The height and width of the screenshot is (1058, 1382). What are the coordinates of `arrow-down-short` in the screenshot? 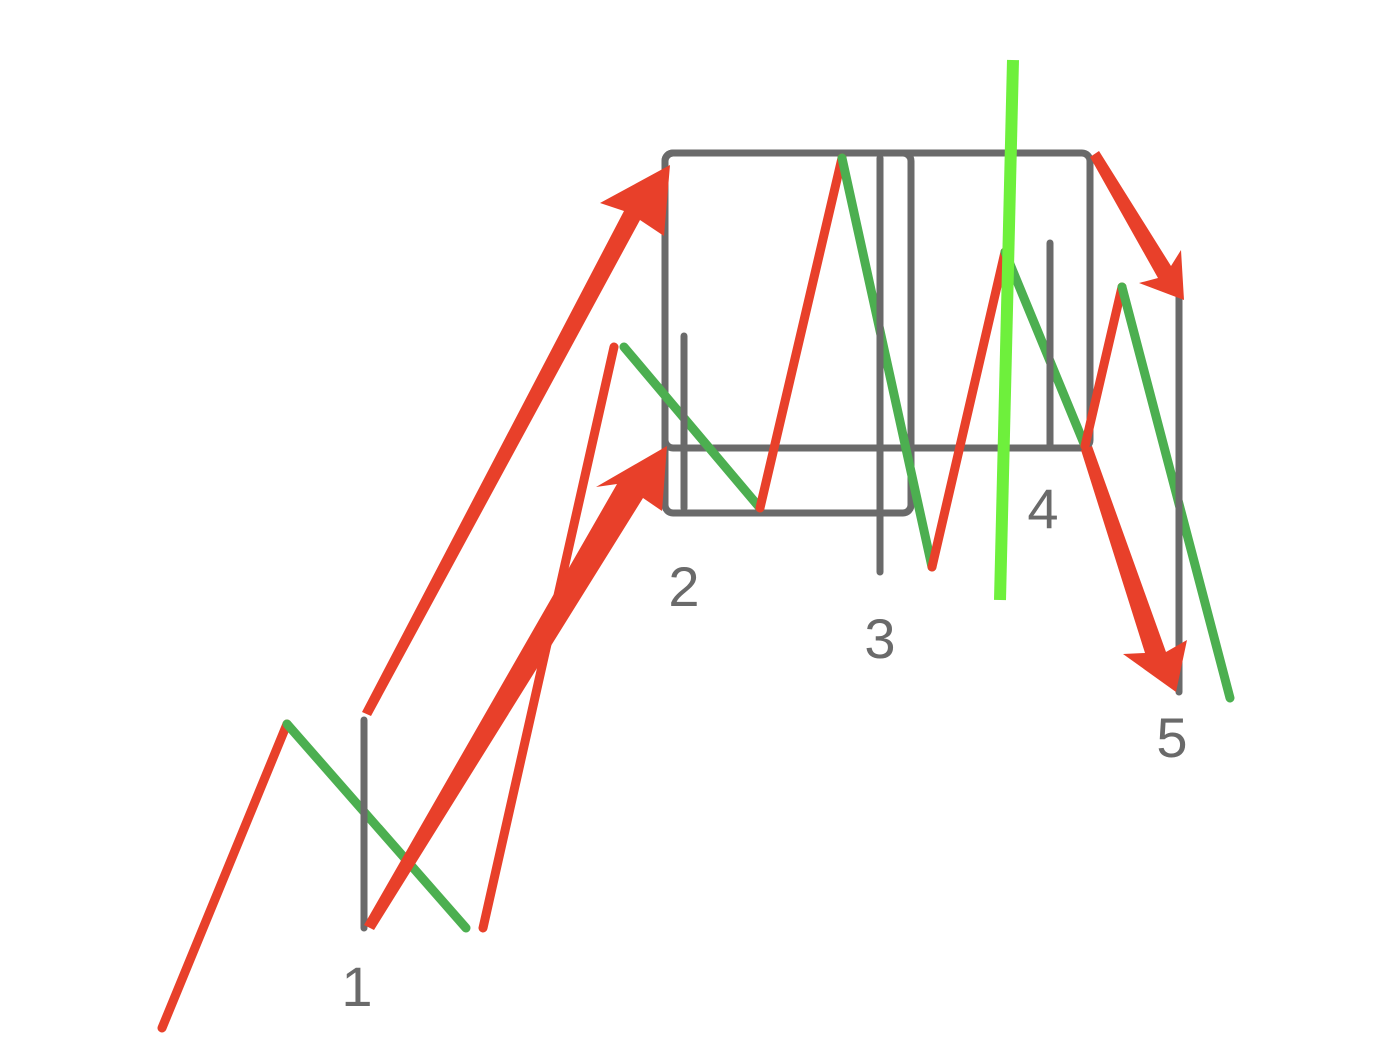 It's located at (1137, 225).